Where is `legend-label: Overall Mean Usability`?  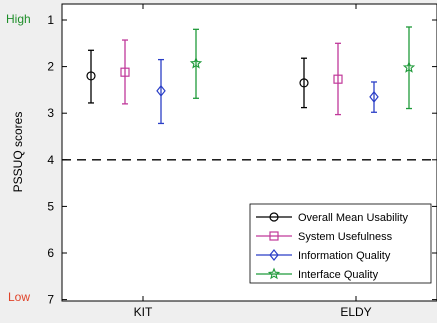 legend-label: Overall Mean Usability is located at coordinates (353, 218).